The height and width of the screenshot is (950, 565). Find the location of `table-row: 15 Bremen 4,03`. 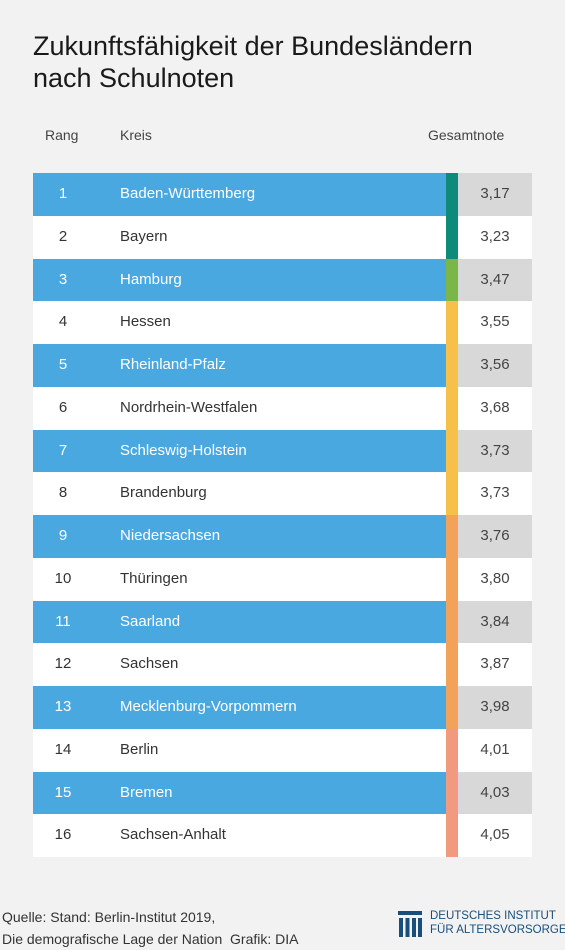

table-row: 15 Bremen 4,03 is located at coordinates (282, 793).